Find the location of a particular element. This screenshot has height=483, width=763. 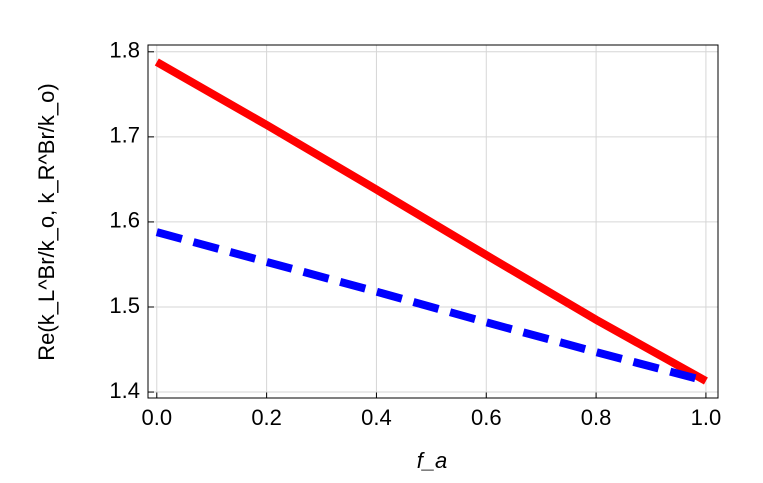

x-tick-label: 0.2 is located at coordinates (266, 417).